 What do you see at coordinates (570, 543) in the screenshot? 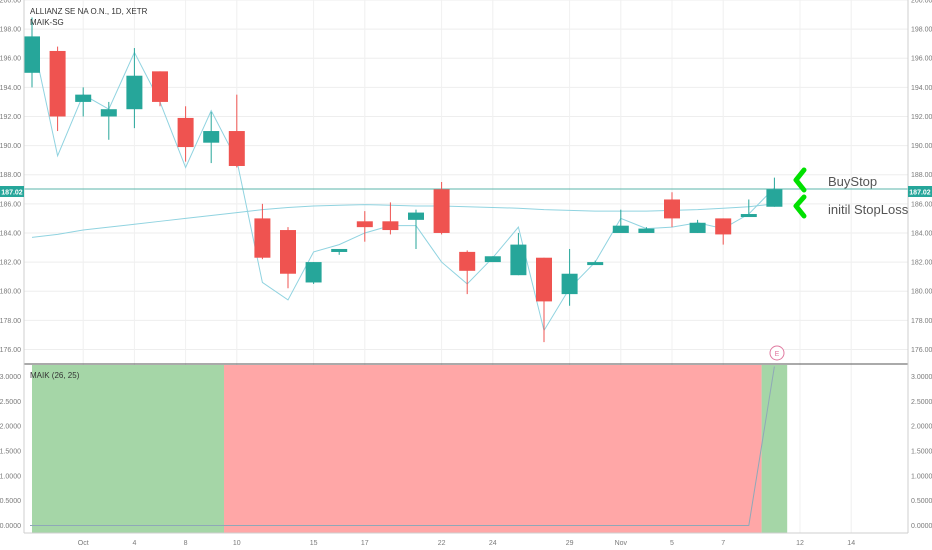
I see `time-tick-label: 29` at bounding box center [570, 543].